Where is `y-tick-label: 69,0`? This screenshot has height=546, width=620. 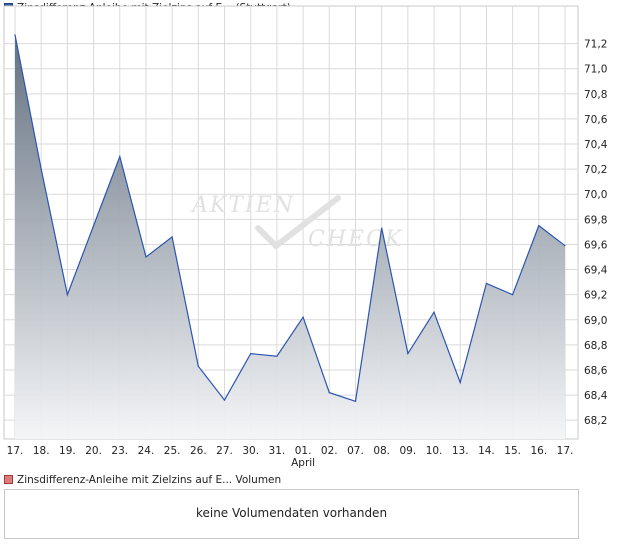 y-tick-label: 69,0 is located at coordinates (595, 321).